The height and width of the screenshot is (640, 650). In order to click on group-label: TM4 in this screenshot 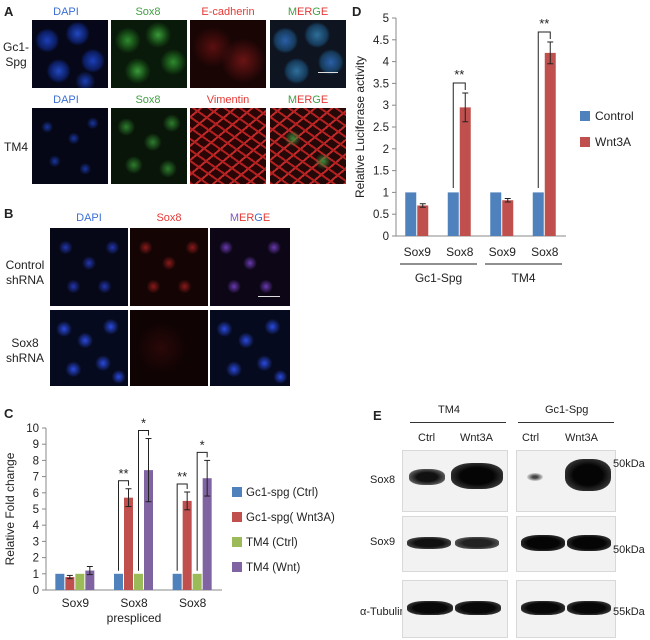, I will do `click(524, 278)`.